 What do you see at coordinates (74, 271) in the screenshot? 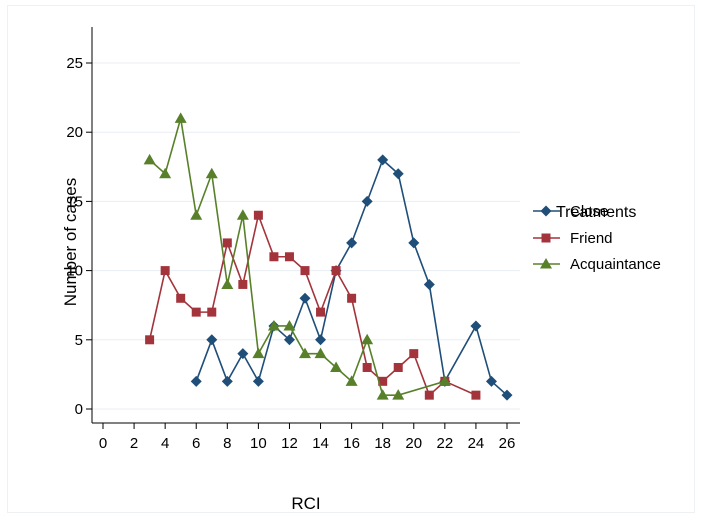
I see `y-tick-label: 10` at bounding box center [74, 271].